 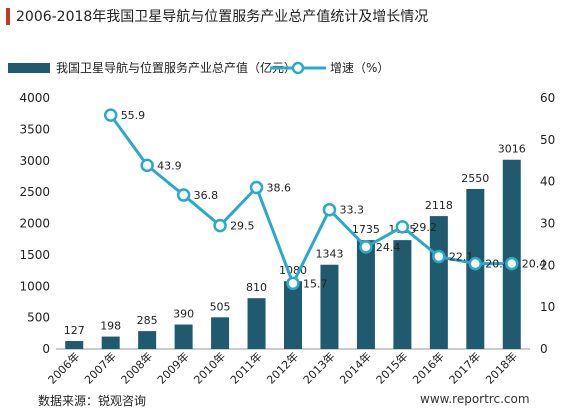 I want to click on x-tick-label: 2013年, so click(x=318, y=367).